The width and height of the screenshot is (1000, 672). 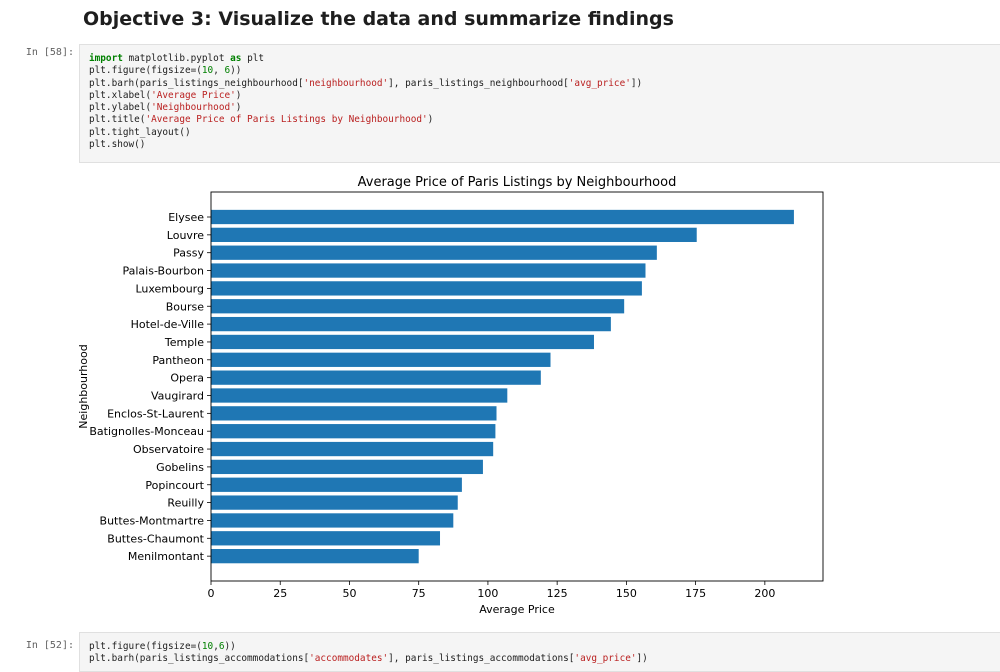 I want to click on code-token: as, so click(x=236, y=58).